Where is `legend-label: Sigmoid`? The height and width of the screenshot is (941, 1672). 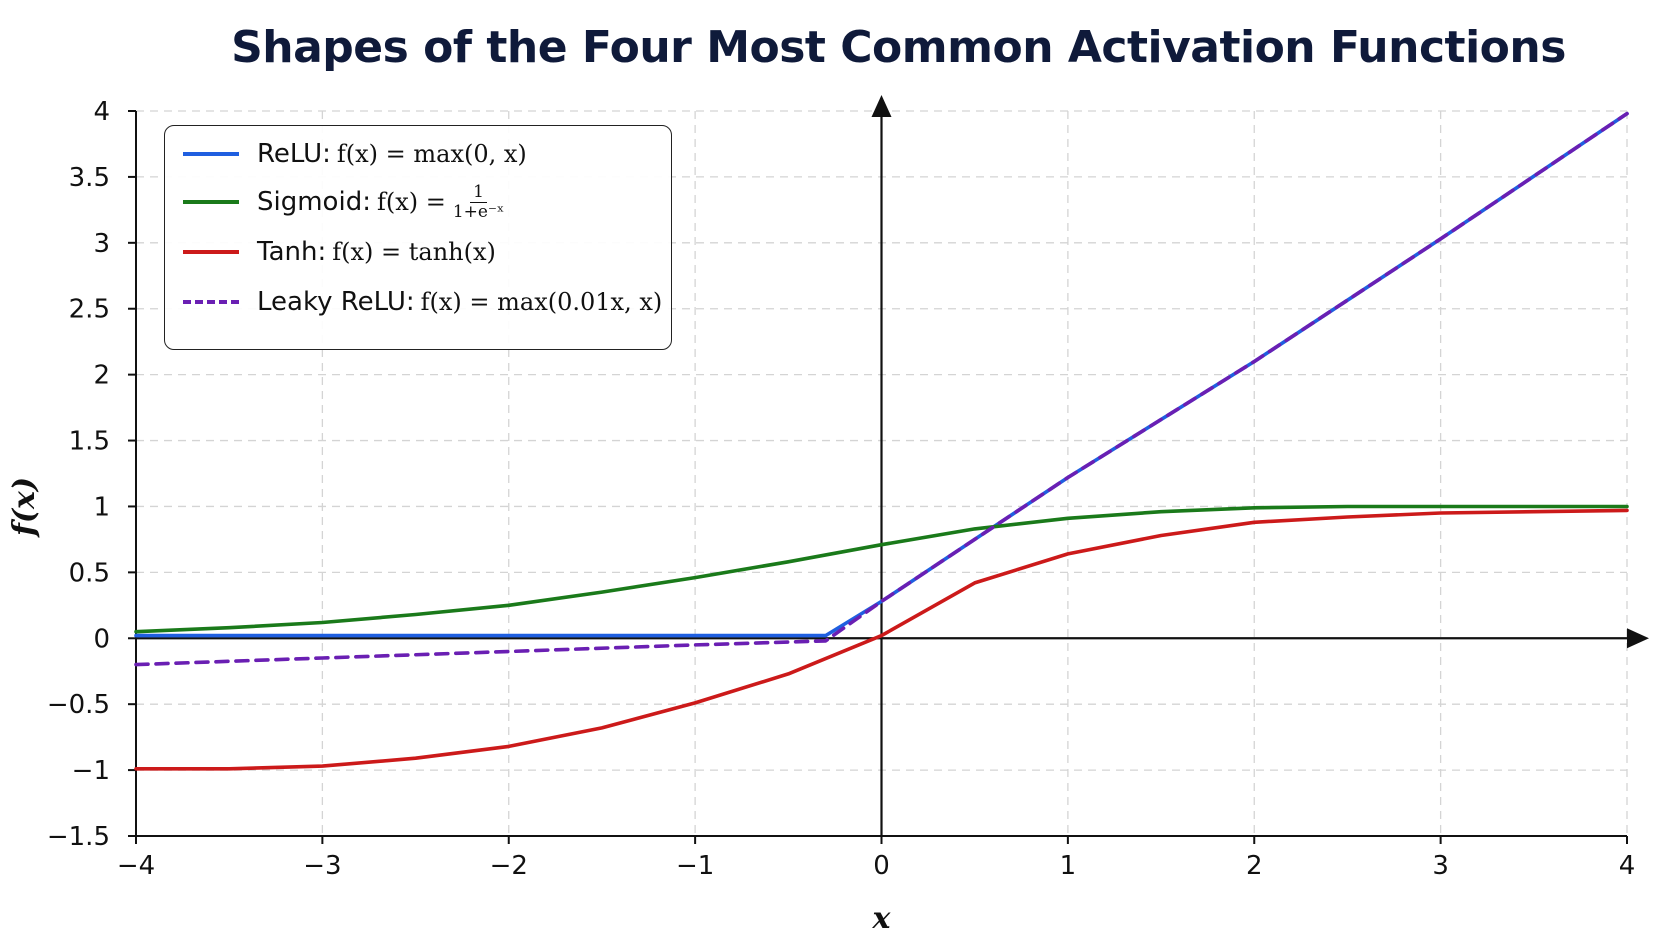 legend-label: Sigmoid is located at coordinates (310, 202).